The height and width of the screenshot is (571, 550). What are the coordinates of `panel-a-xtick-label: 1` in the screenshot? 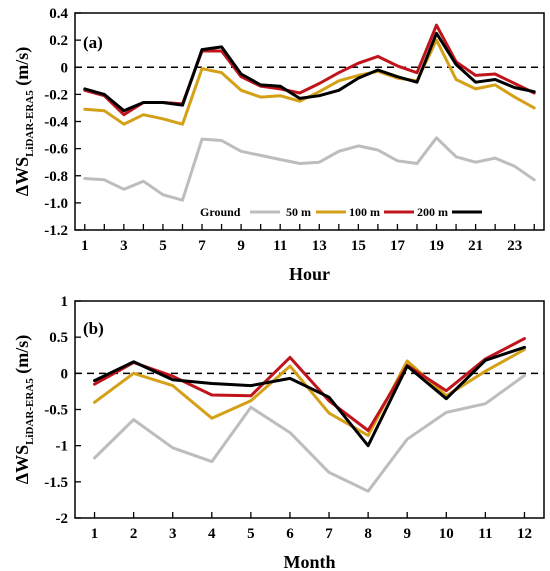 It's located at (85, 246).